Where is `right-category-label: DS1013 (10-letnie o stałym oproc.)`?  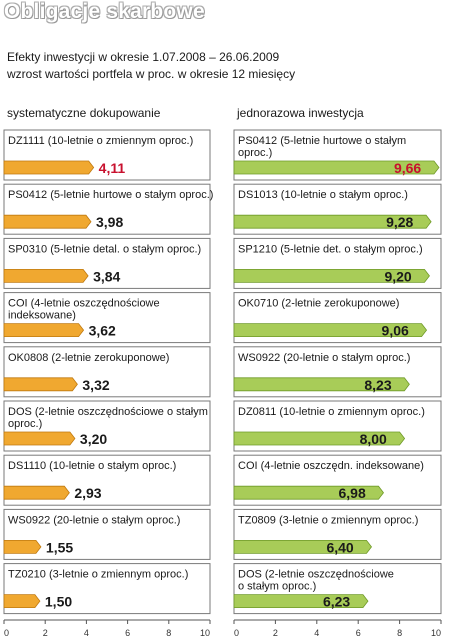
right-category-label: DS1013 (10-letnie o stałym oproc.) is located at coordinates (323, 195).